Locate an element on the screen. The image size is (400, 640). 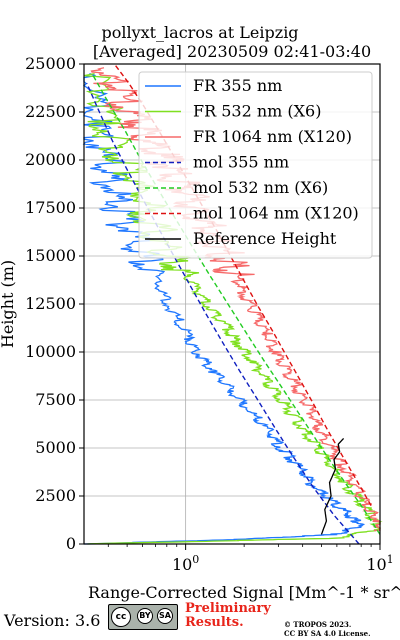
y-tick-label: 10000 is located at coordinates (50, 351).